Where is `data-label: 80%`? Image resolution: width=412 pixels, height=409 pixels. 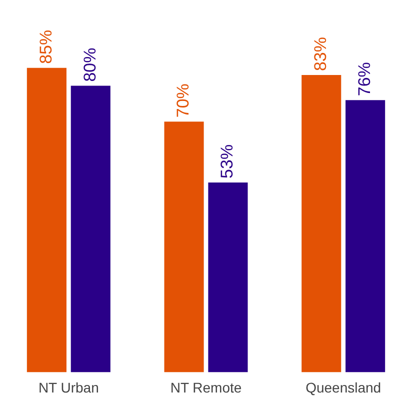 data-label: 80% is located at coordinates (90, 65).